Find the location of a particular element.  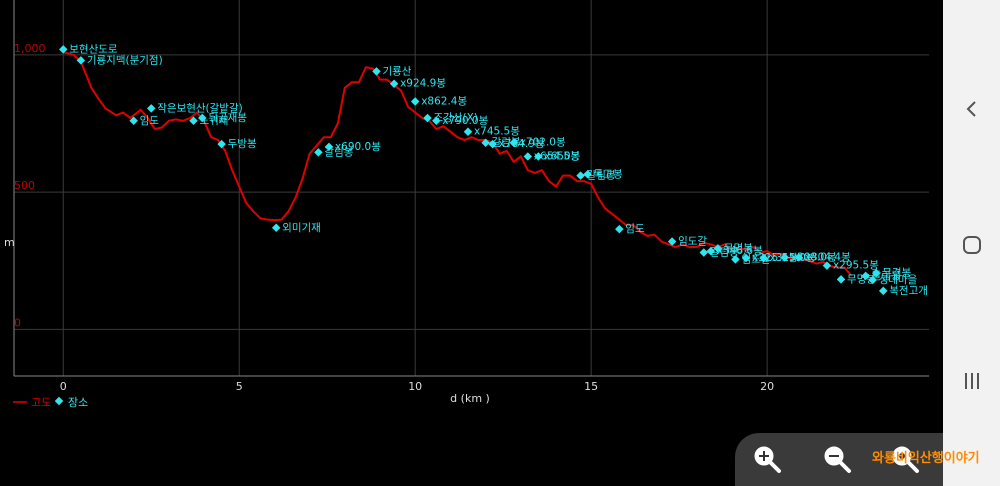

x-tick-label: 15 is located at coordinates (591, 386).